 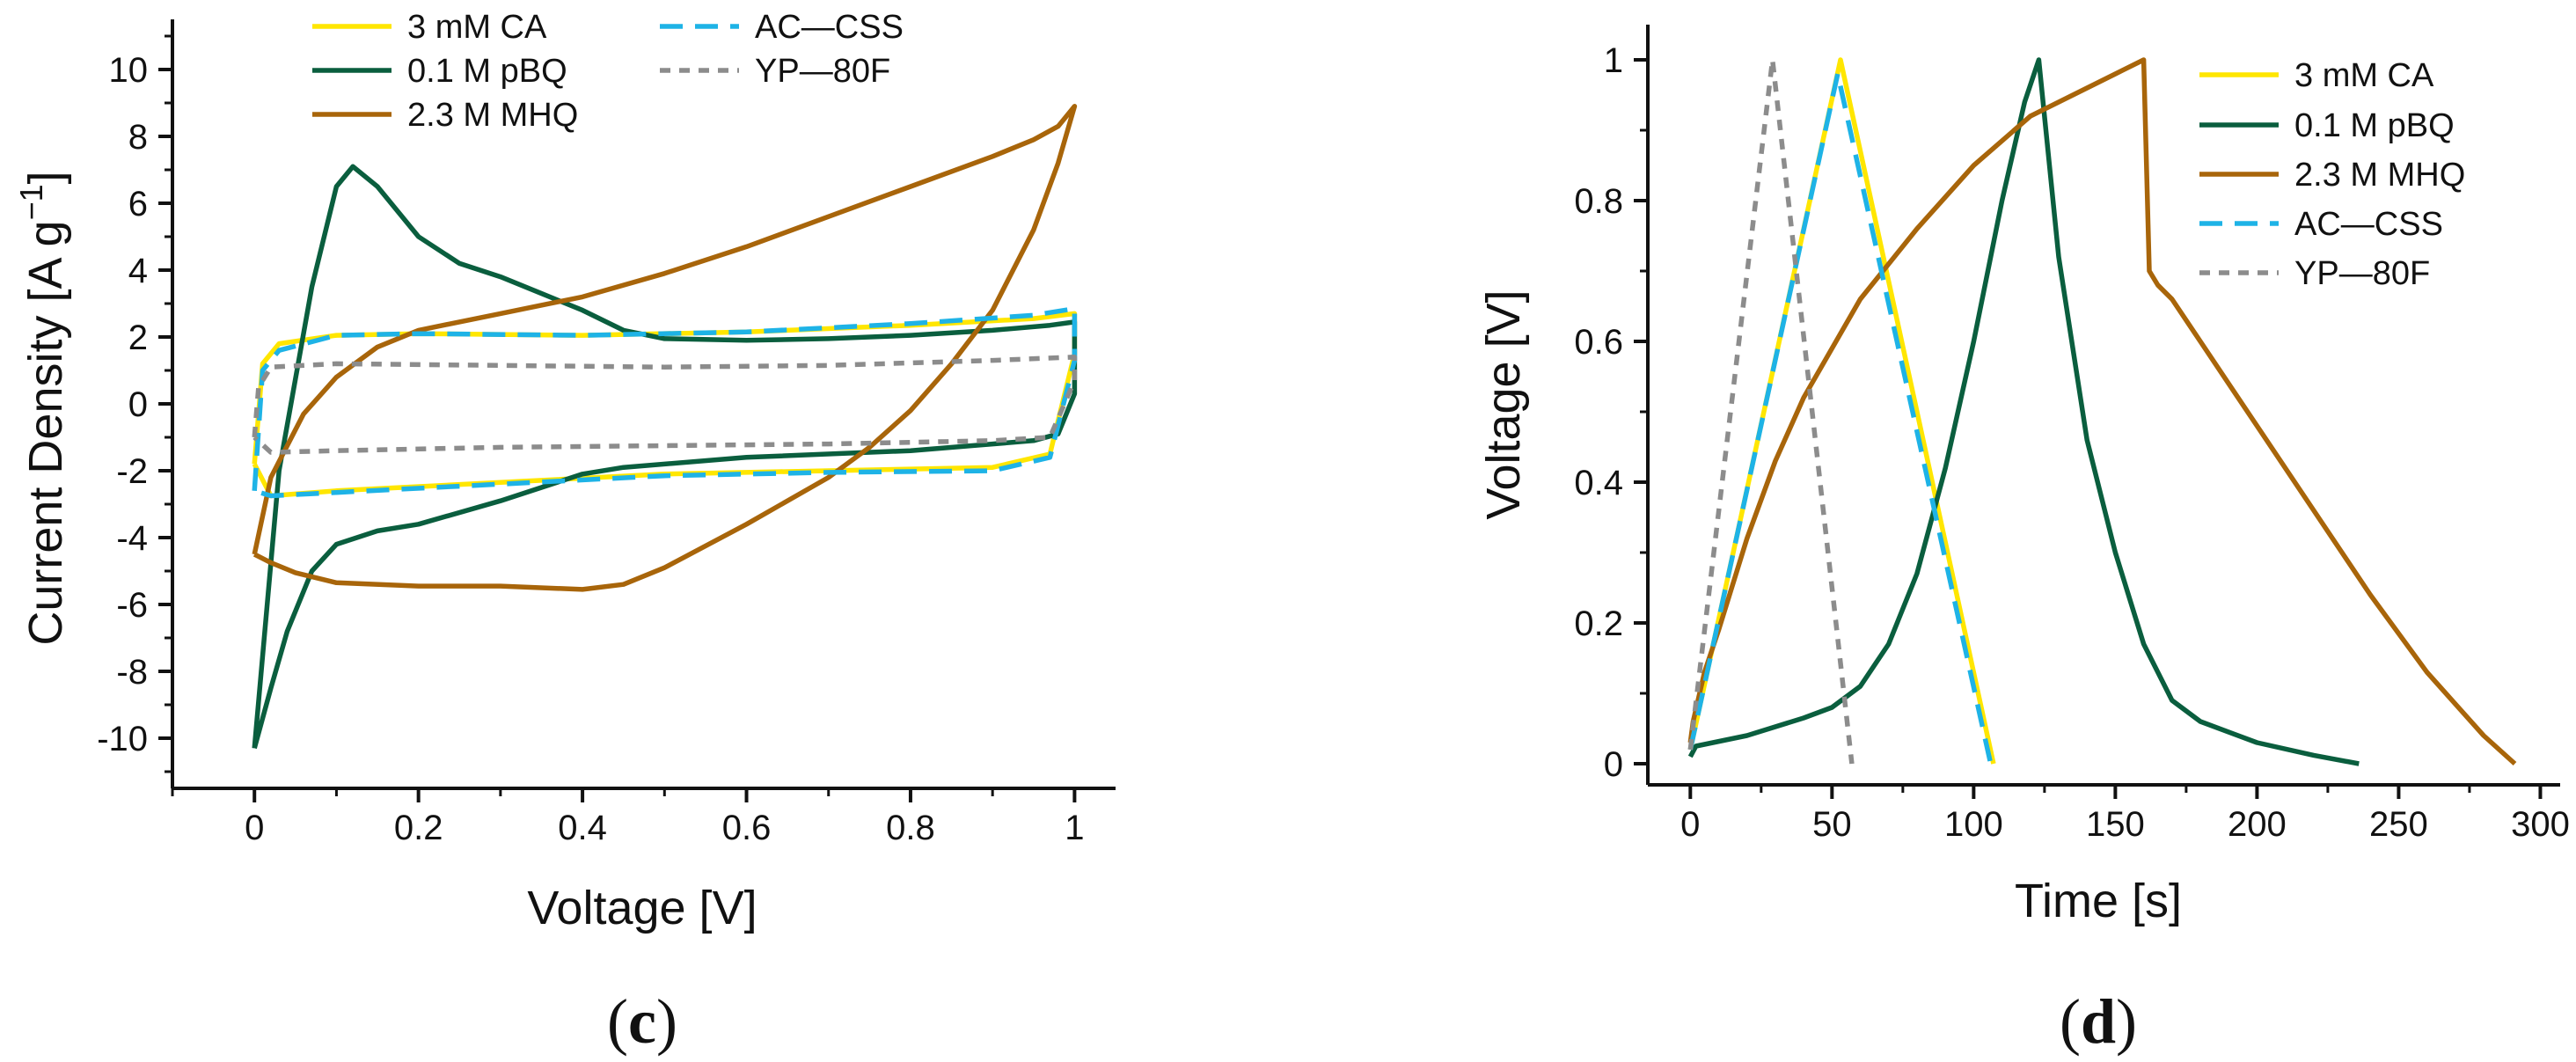 I want to click on panel-d-y-tick-label: 0.8, so click(x=1598, y=201).